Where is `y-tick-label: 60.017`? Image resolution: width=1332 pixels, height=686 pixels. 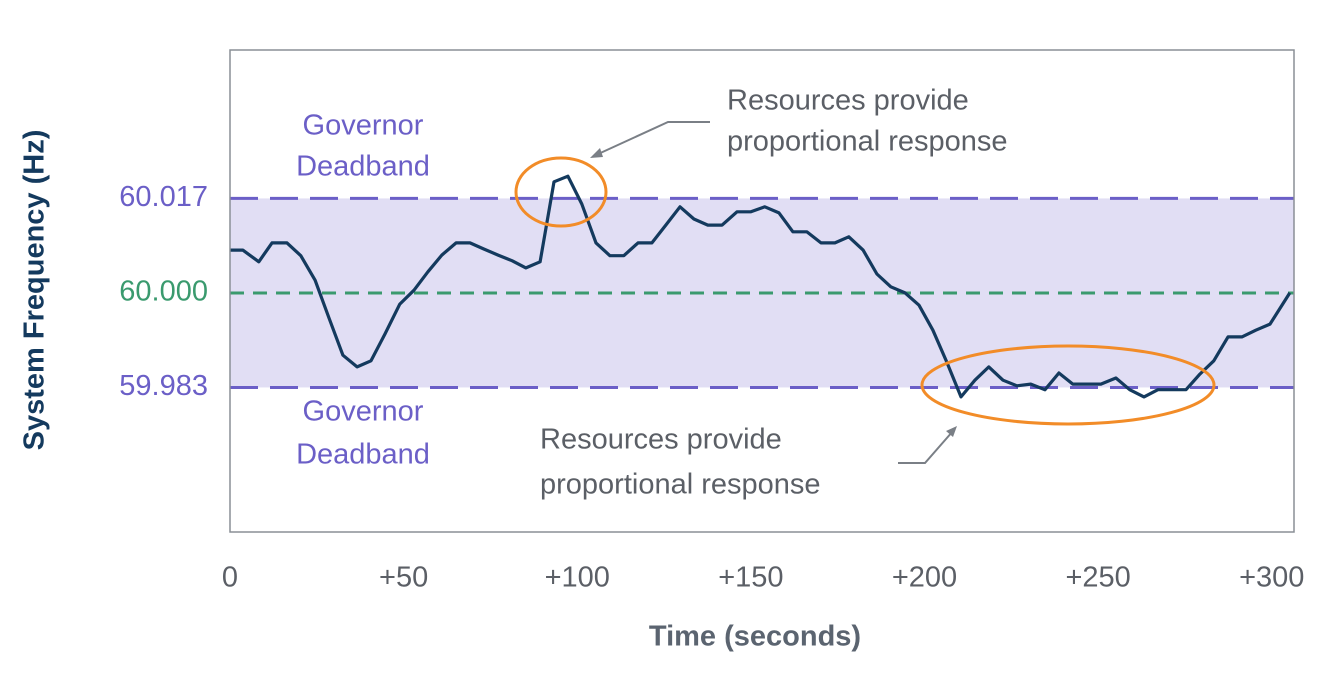 y-tick-label: 60.017 is located at coordinates (163, 197).